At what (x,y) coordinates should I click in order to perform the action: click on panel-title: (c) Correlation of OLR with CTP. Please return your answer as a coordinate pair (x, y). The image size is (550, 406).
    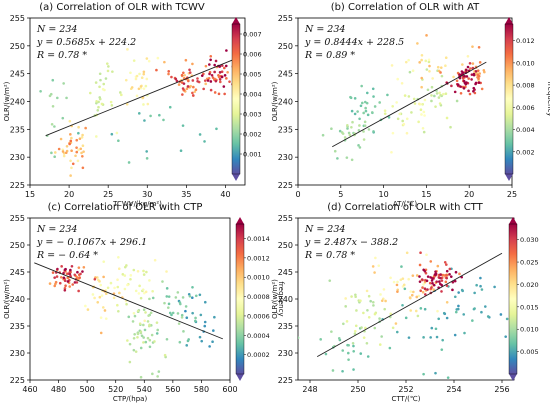
    Looking at the image, I should click on (125, 207).